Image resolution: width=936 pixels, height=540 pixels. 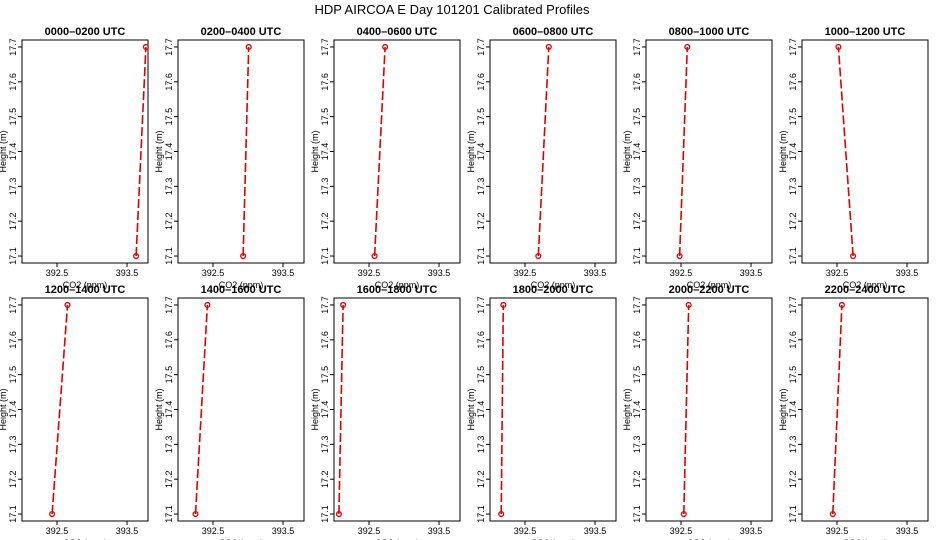 What do you see at coordinates (241, 32) in the screenshot?
I see `panel-title: 0200–0400 UTC` at bounding box center [241, 32].